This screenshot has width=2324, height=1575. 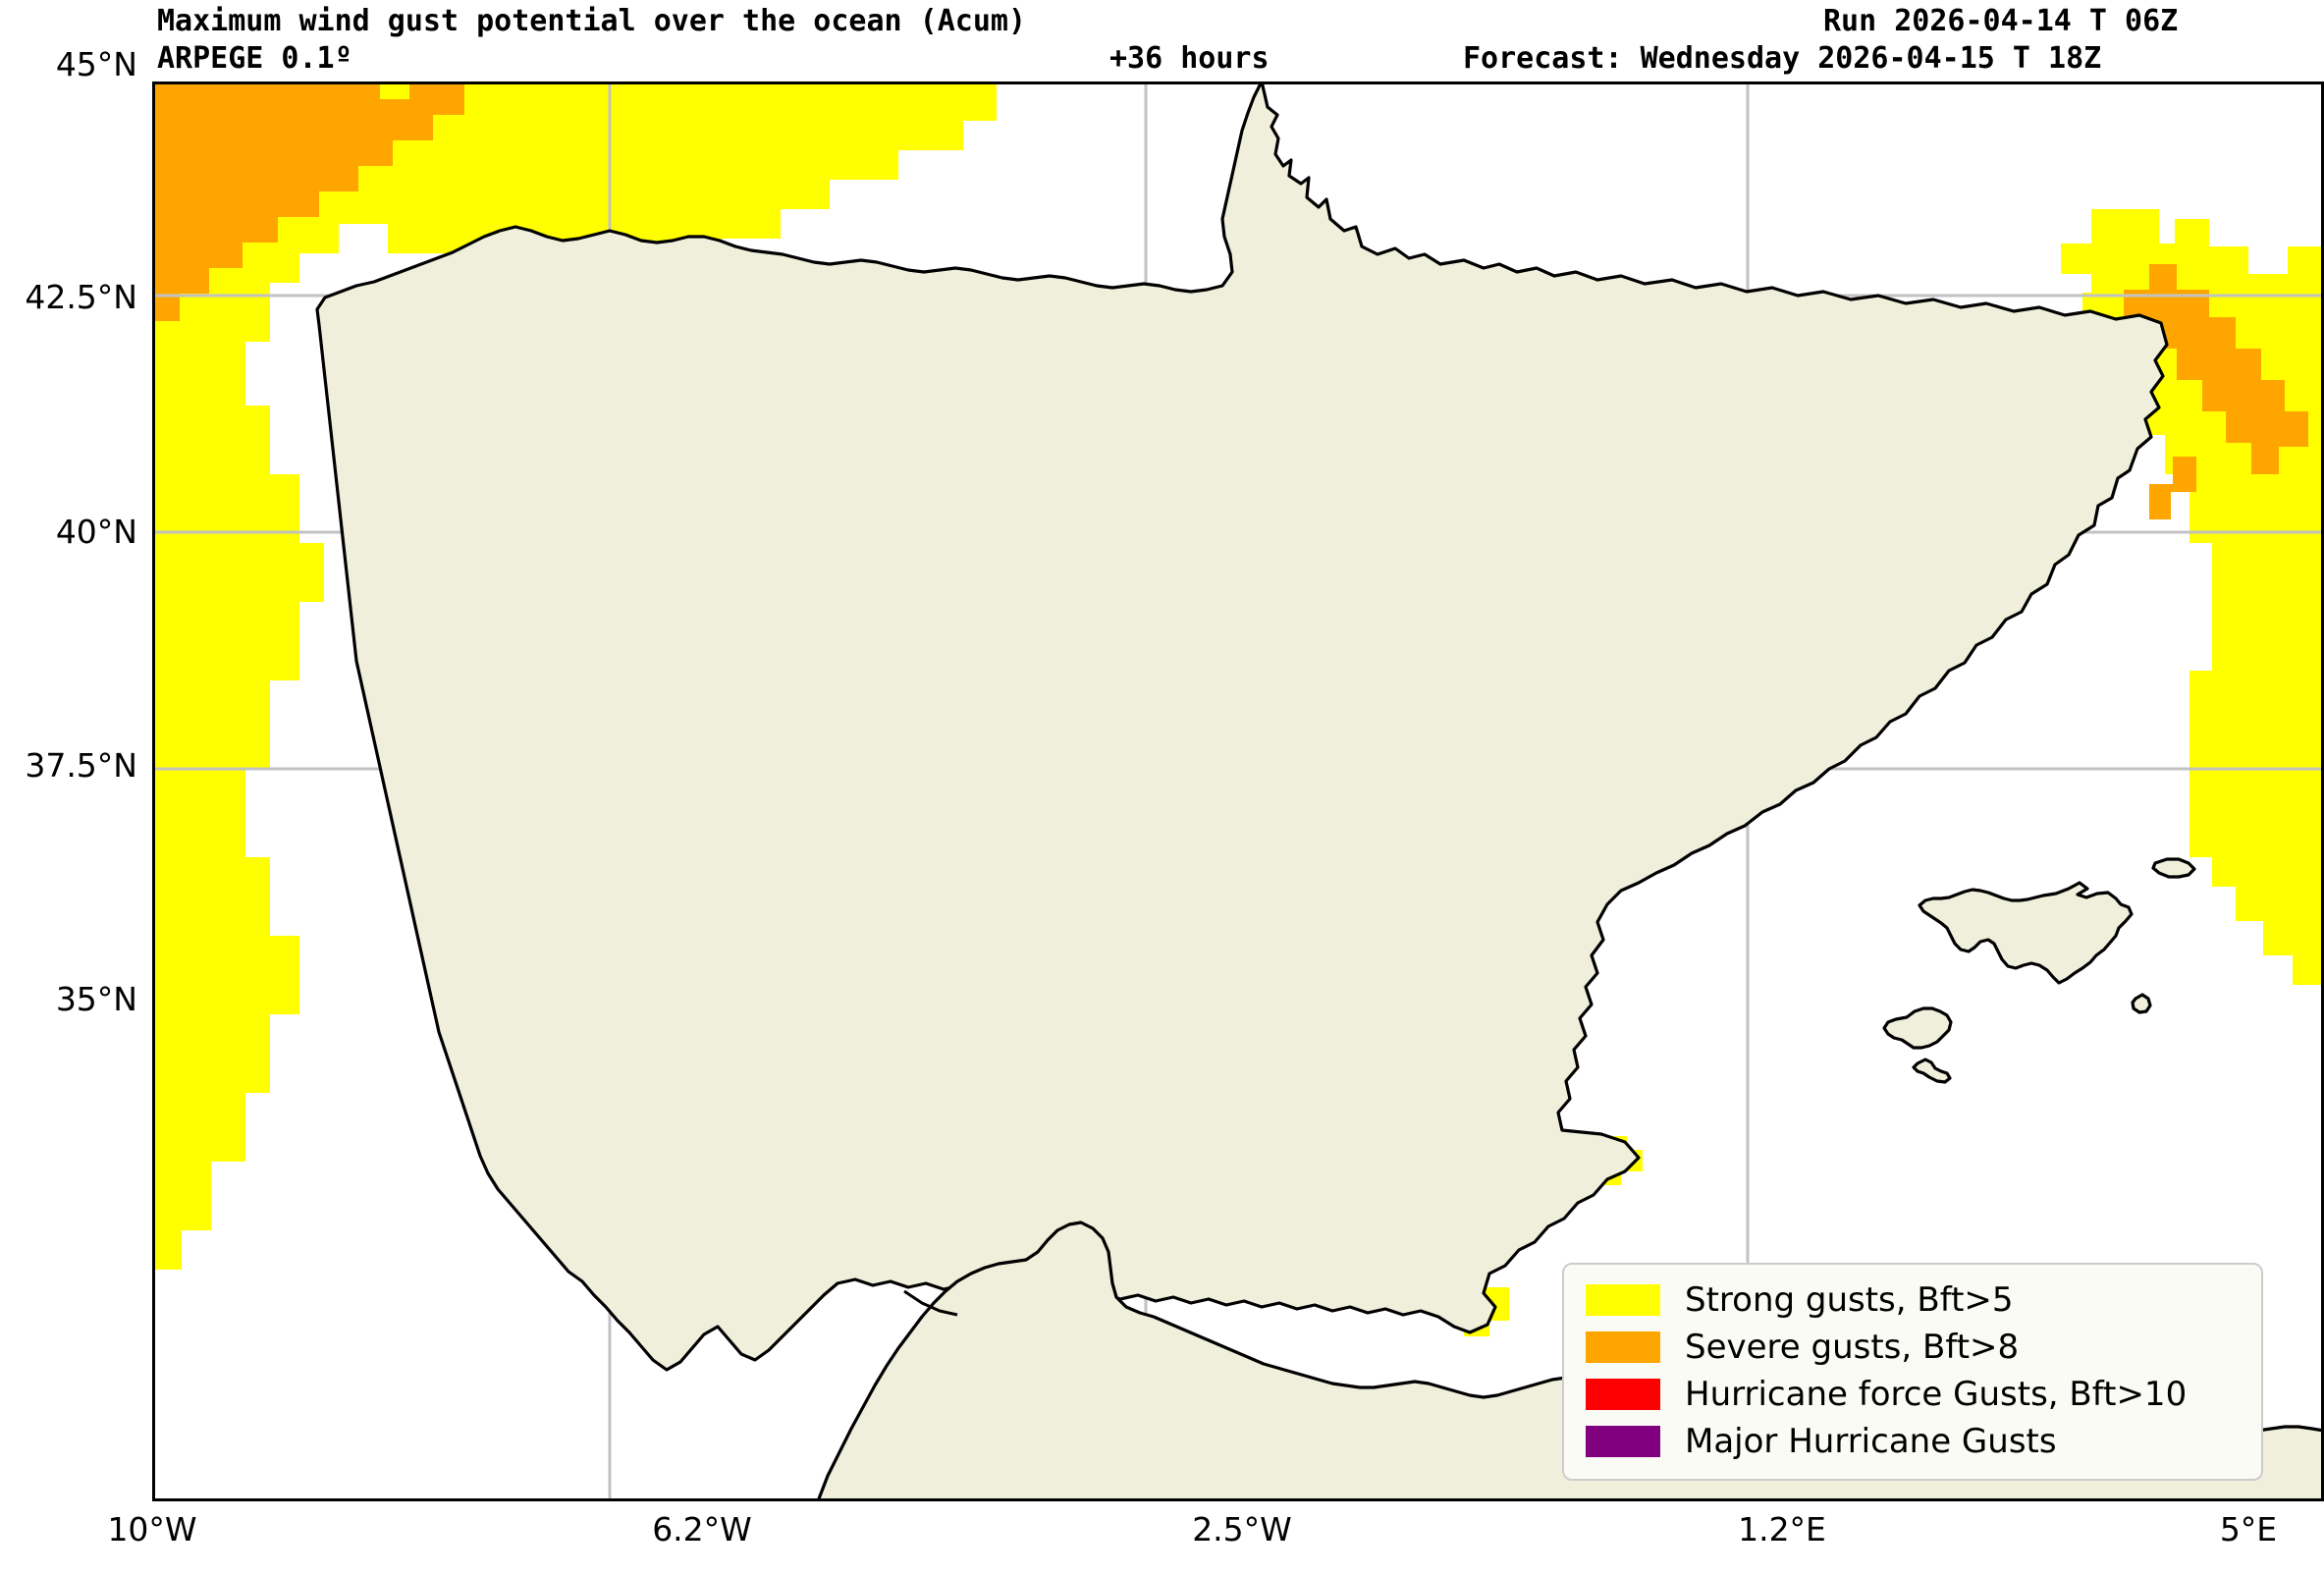 I want to click on menorca-island, so click(x=2173, y=868).